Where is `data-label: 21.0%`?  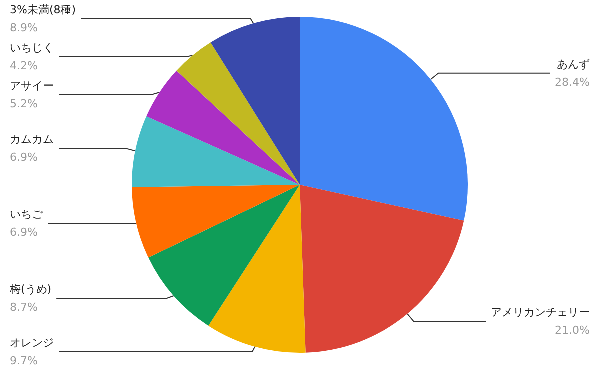 data-label: 21.0% is located at coordinates (572, 331).